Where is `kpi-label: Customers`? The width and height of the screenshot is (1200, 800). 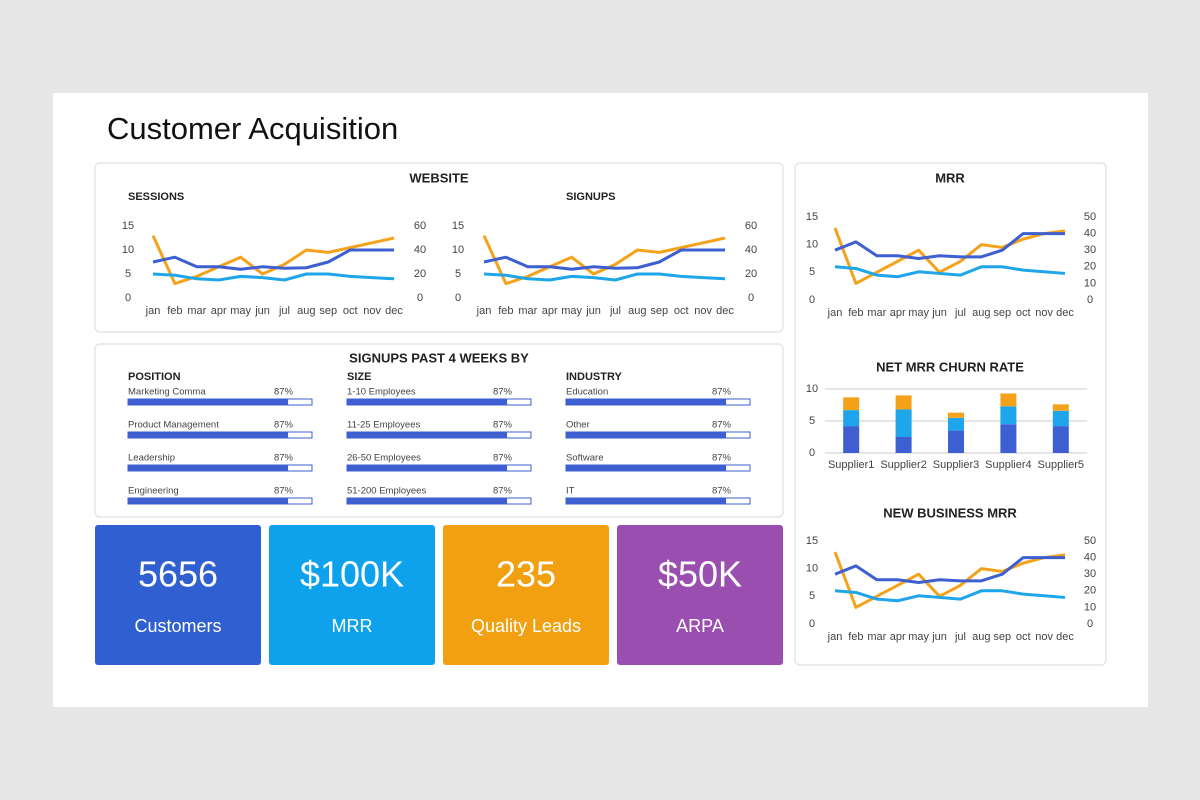 kpi-label: Customers is located at coordinates (177, 626).